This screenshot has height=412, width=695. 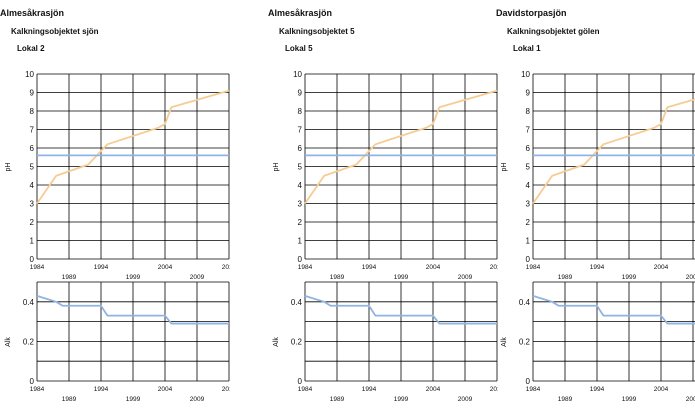 I want to click on panel-subtitle: Kalkningsobjektet gölen, so click(x=553, y=31).